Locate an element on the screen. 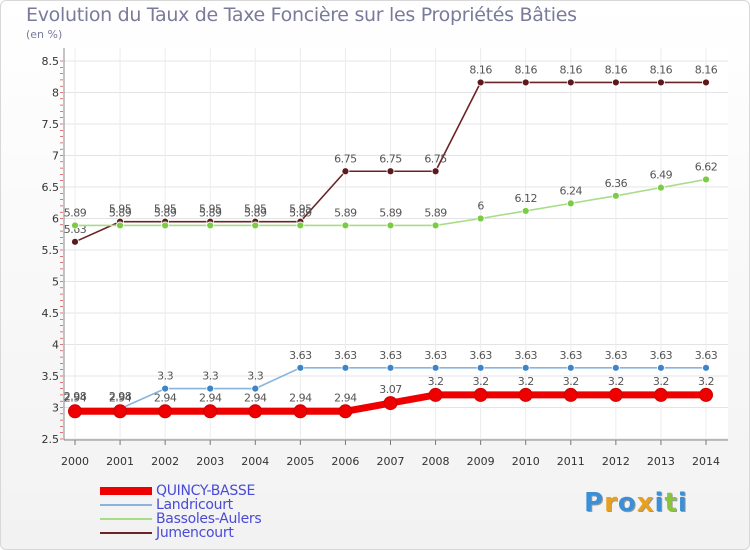 The width and height of the screenshot is (750, 550). x-tick-label: 2003 is located at coordinates (210, 461).